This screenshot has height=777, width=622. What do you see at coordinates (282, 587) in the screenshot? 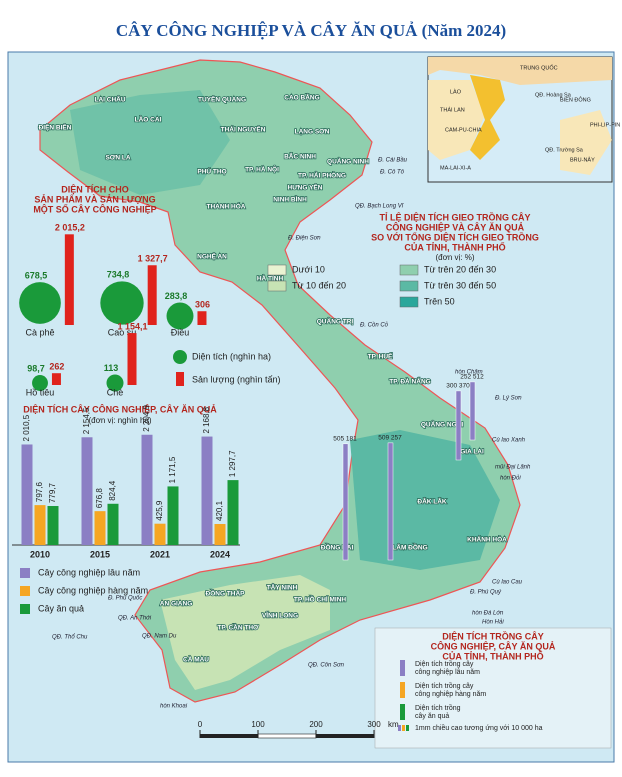
I see `province-label: TÂY NINH` at bounding box center [282, 587].